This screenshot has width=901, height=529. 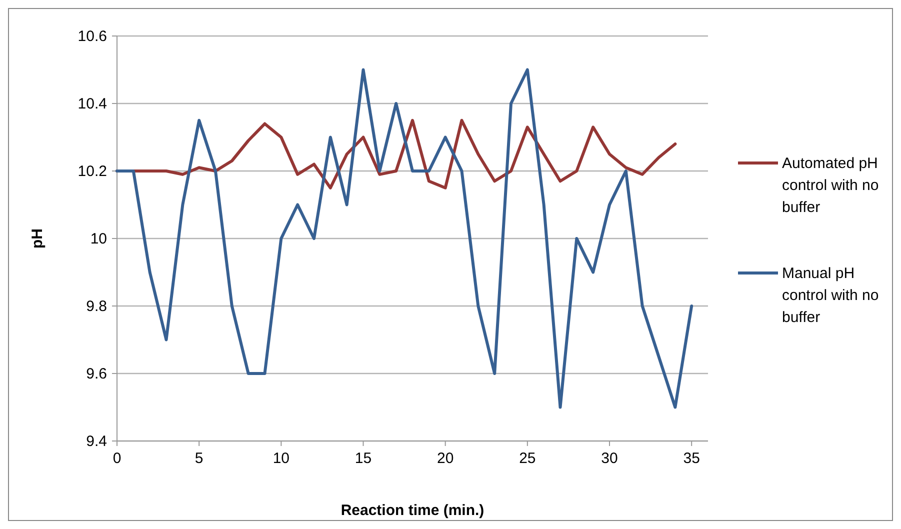 I want to click on x-tick-label: 15, so click(x=363, y=458).